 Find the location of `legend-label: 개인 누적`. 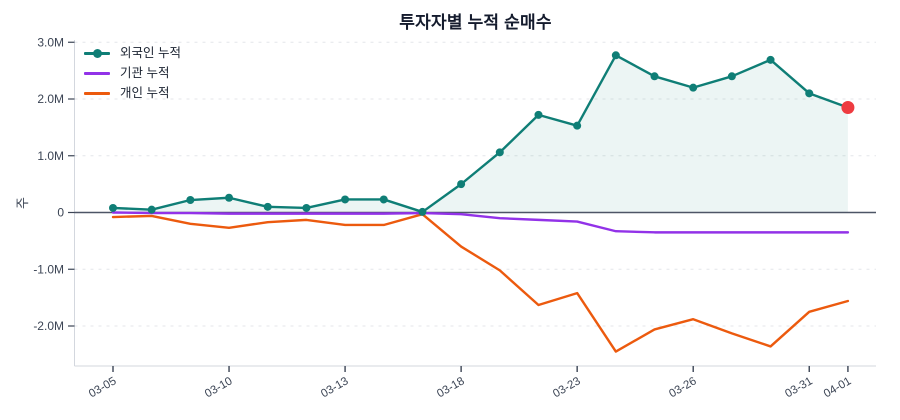

legend-label: 개인 누적 is located at coordinates (145, 93).